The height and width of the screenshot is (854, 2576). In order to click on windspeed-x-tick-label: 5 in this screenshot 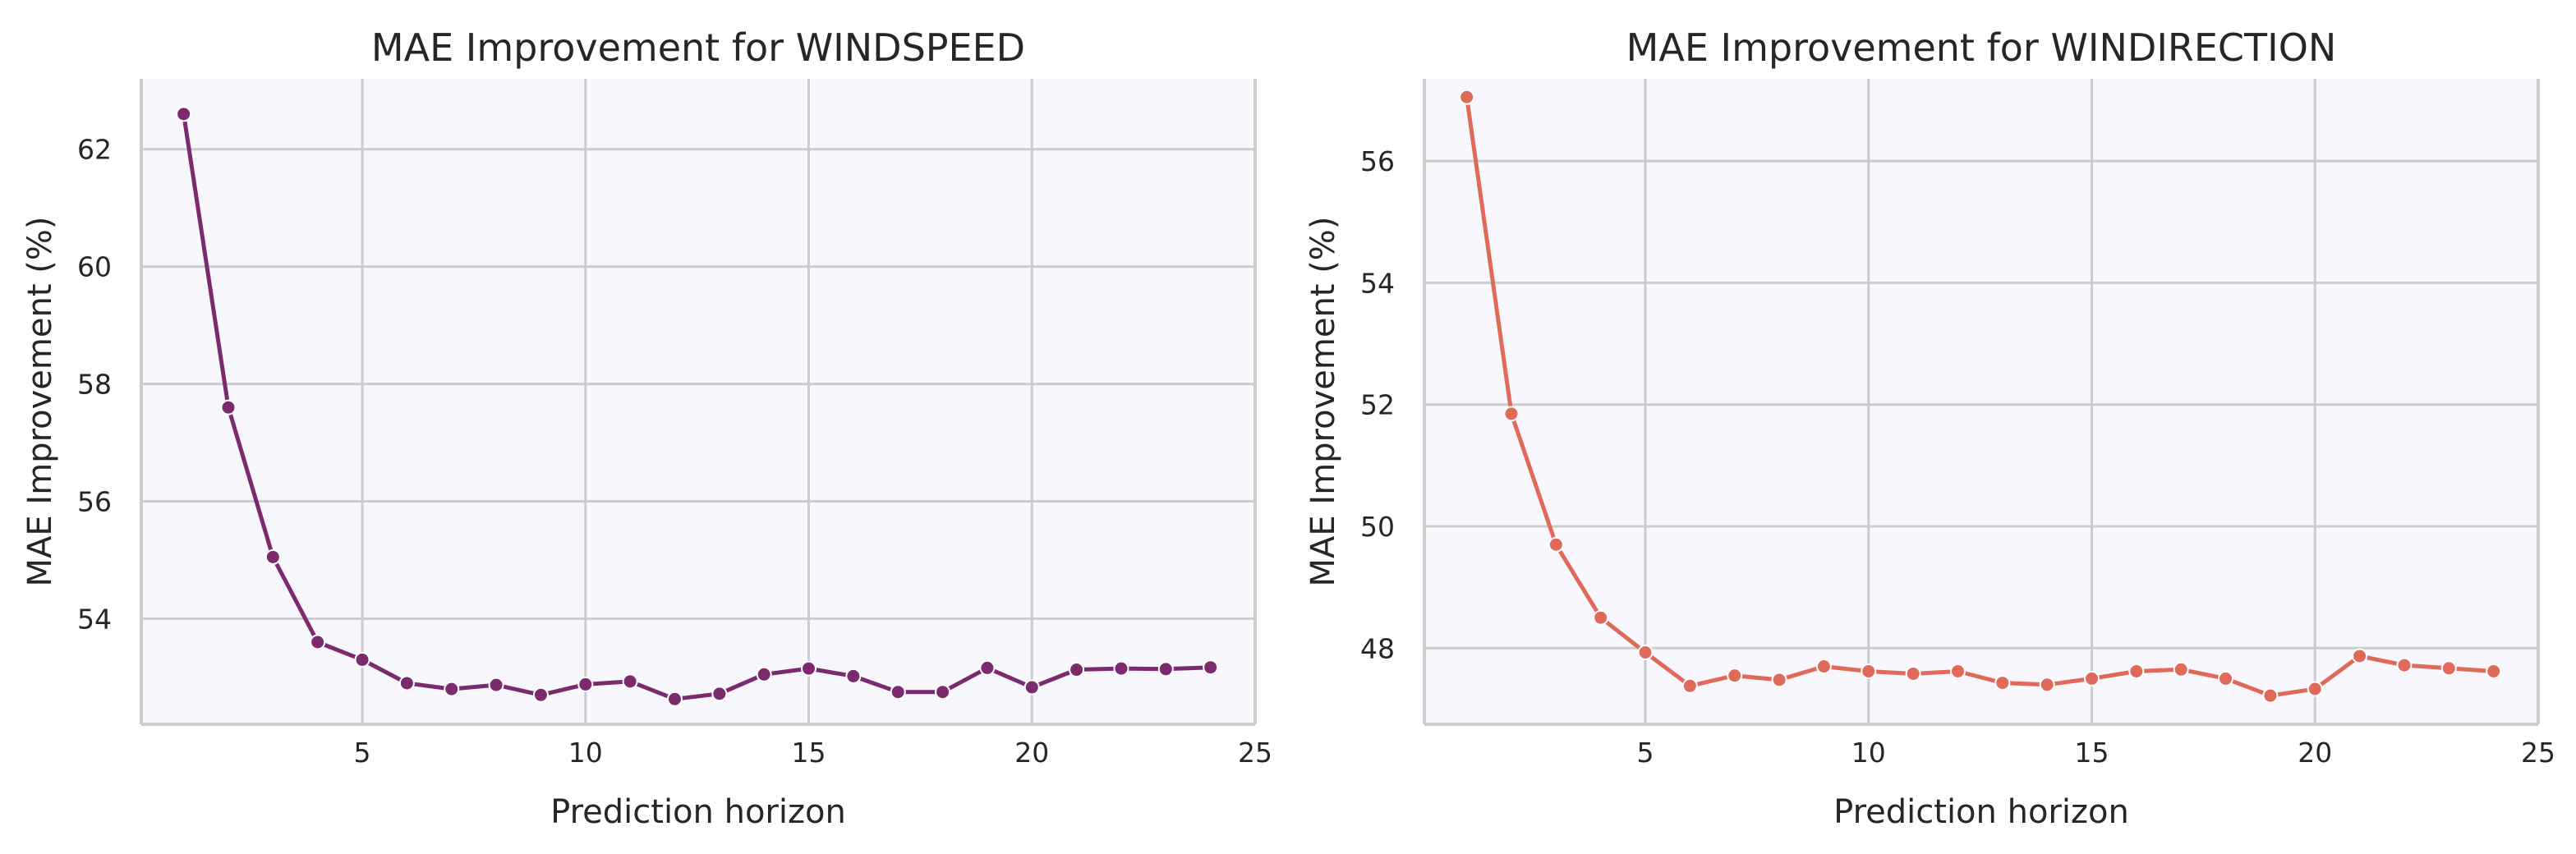, I will do `click(362, 753)`.